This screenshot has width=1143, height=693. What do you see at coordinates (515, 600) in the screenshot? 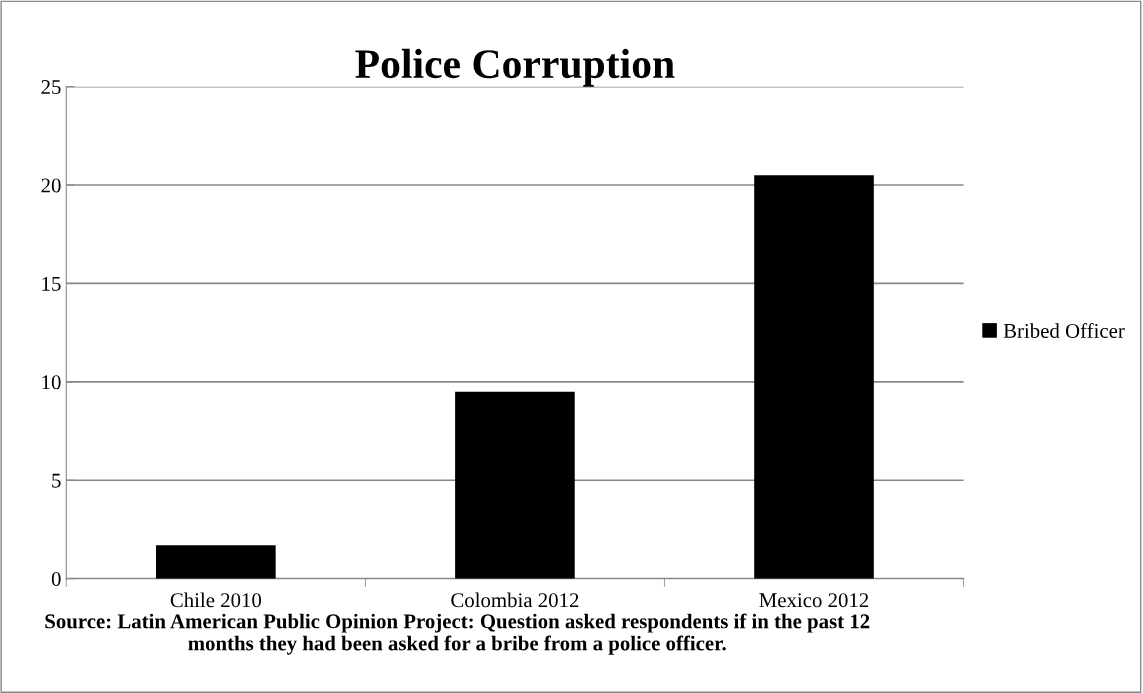
I see `x-tick-label: Colombia 2012` at bounding box center [515, 600].